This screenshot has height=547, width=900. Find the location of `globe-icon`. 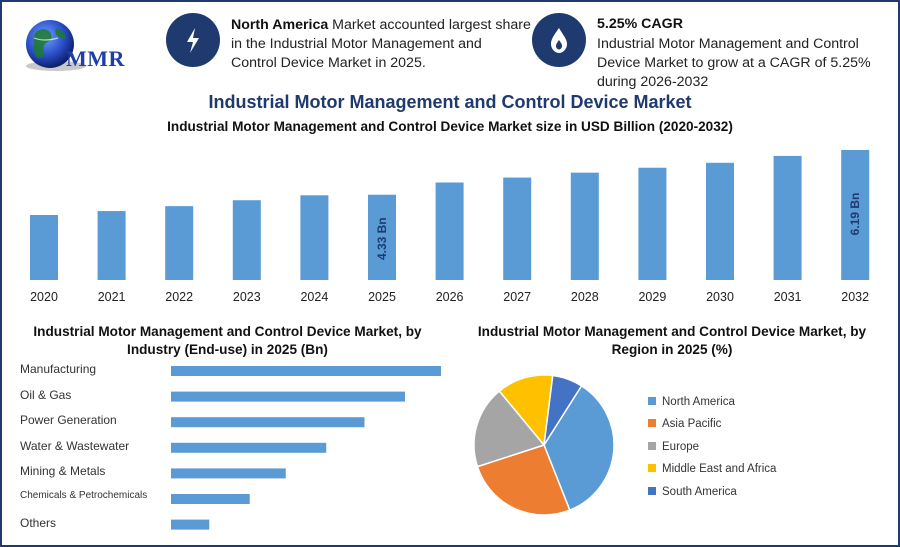

globe-icon is located at coordinates (56, 45).